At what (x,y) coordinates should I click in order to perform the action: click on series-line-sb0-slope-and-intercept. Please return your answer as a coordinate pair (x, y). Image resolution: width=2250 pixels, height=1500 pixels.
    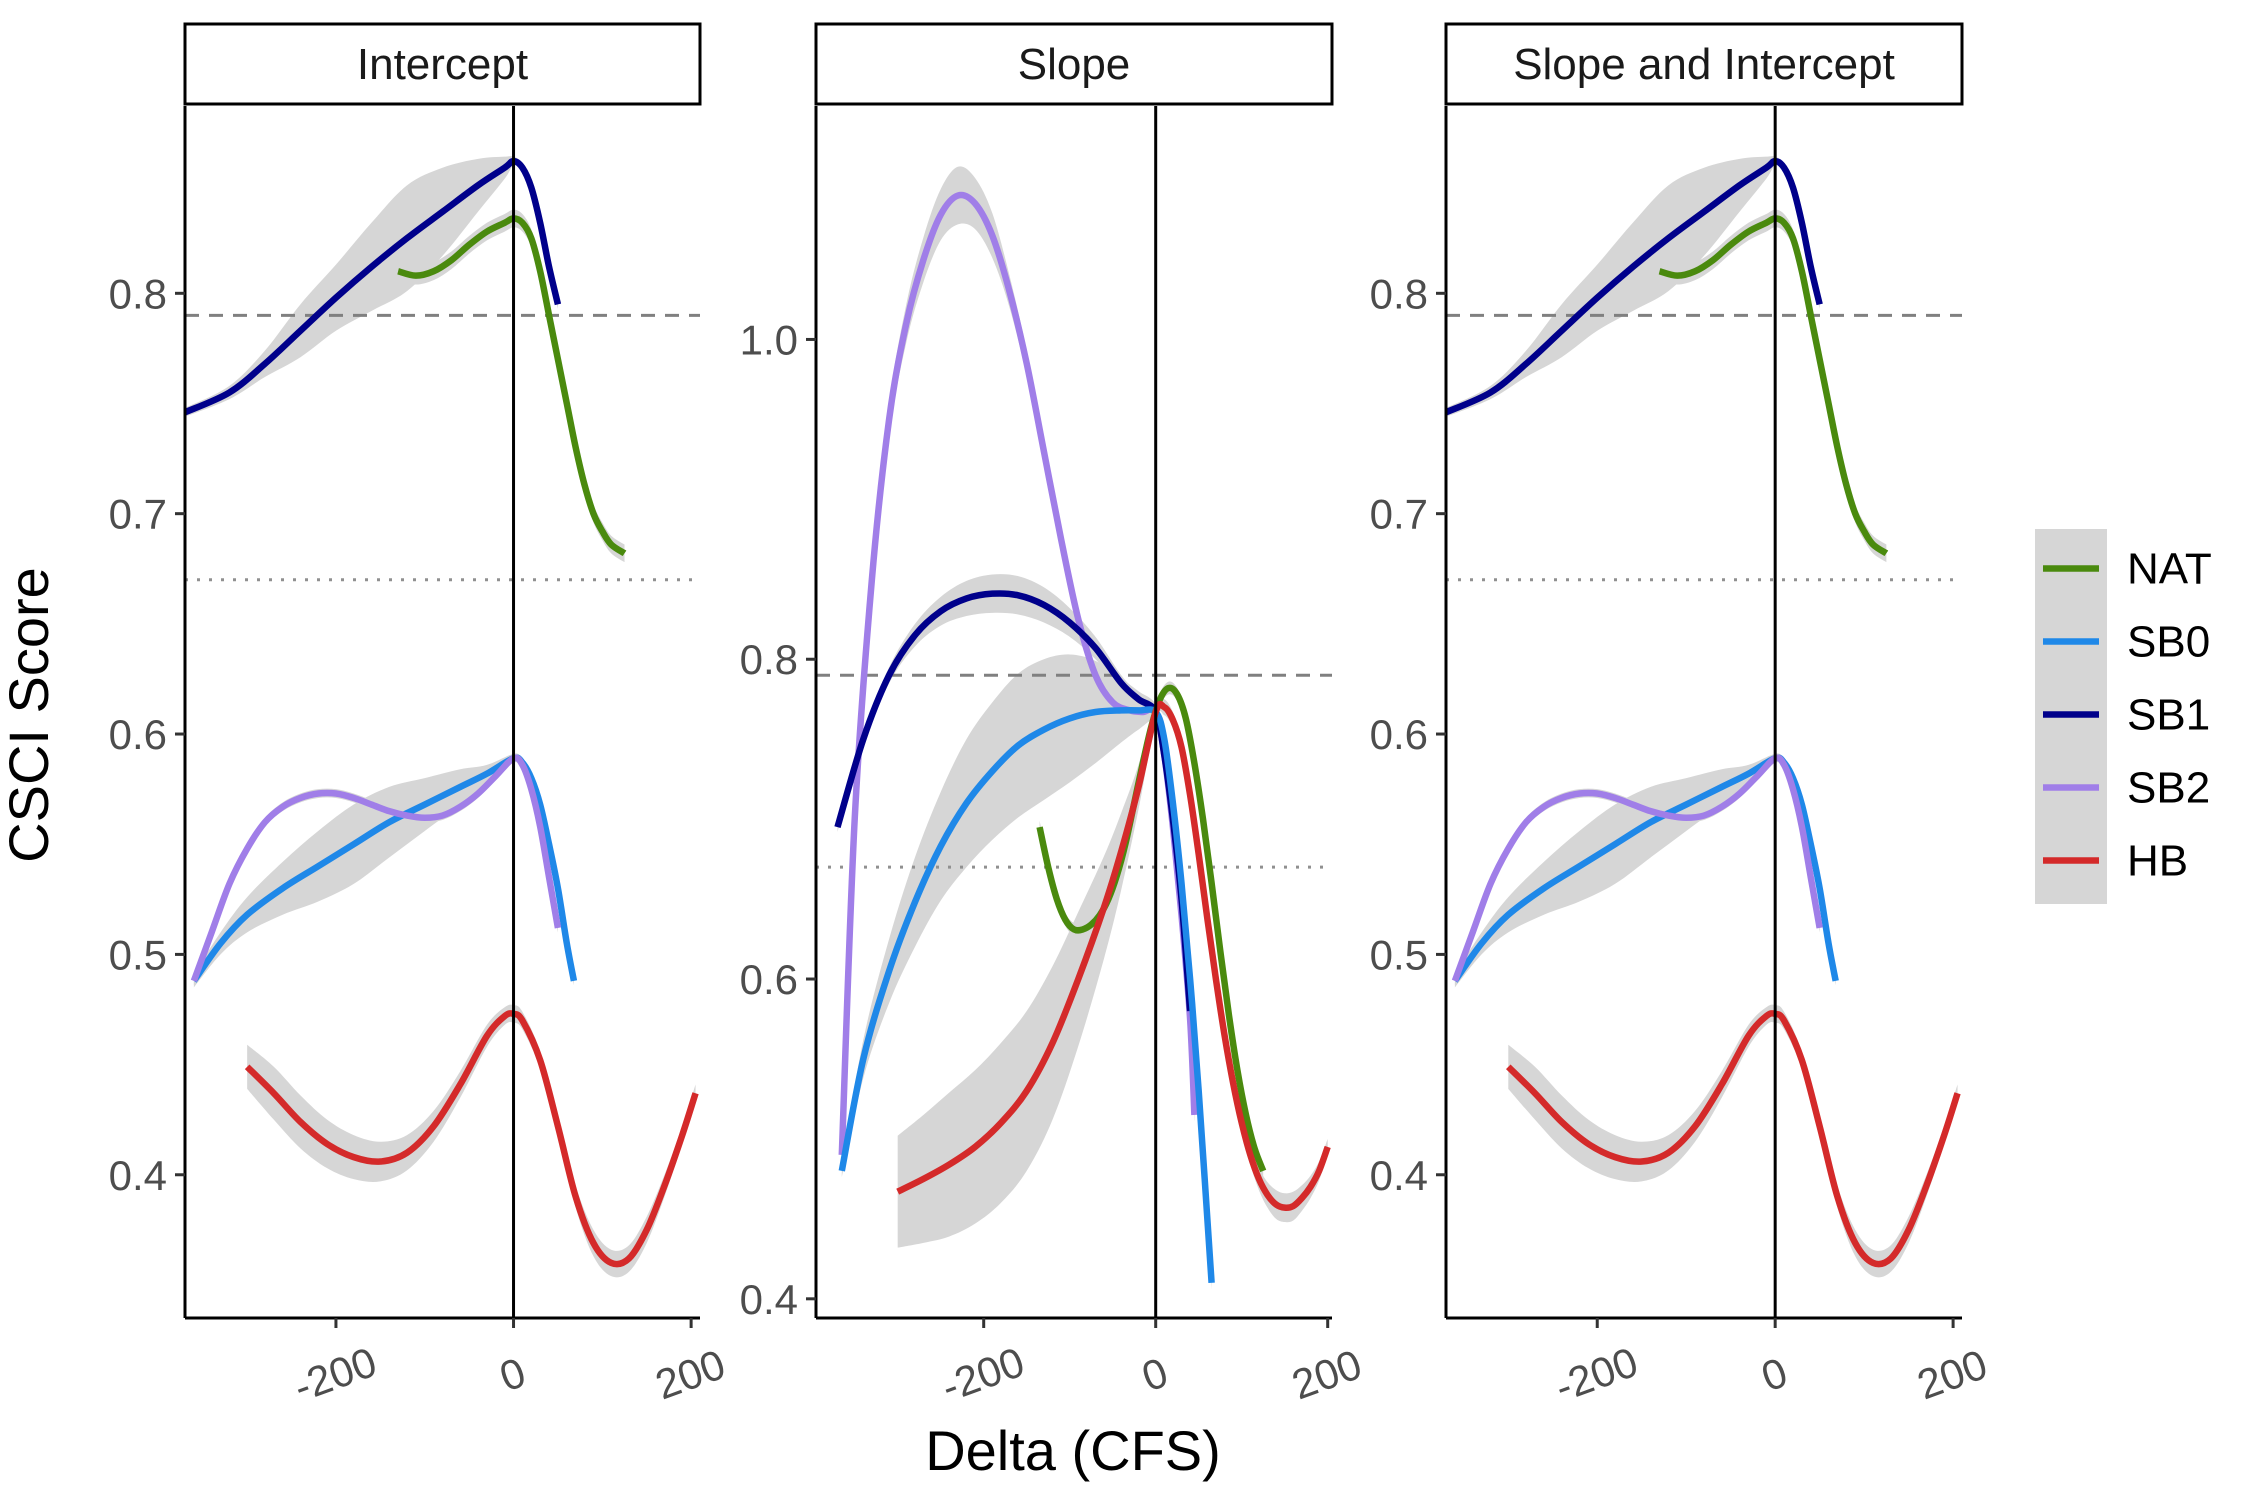
    Looking at the image, I should click on (1645, 868).